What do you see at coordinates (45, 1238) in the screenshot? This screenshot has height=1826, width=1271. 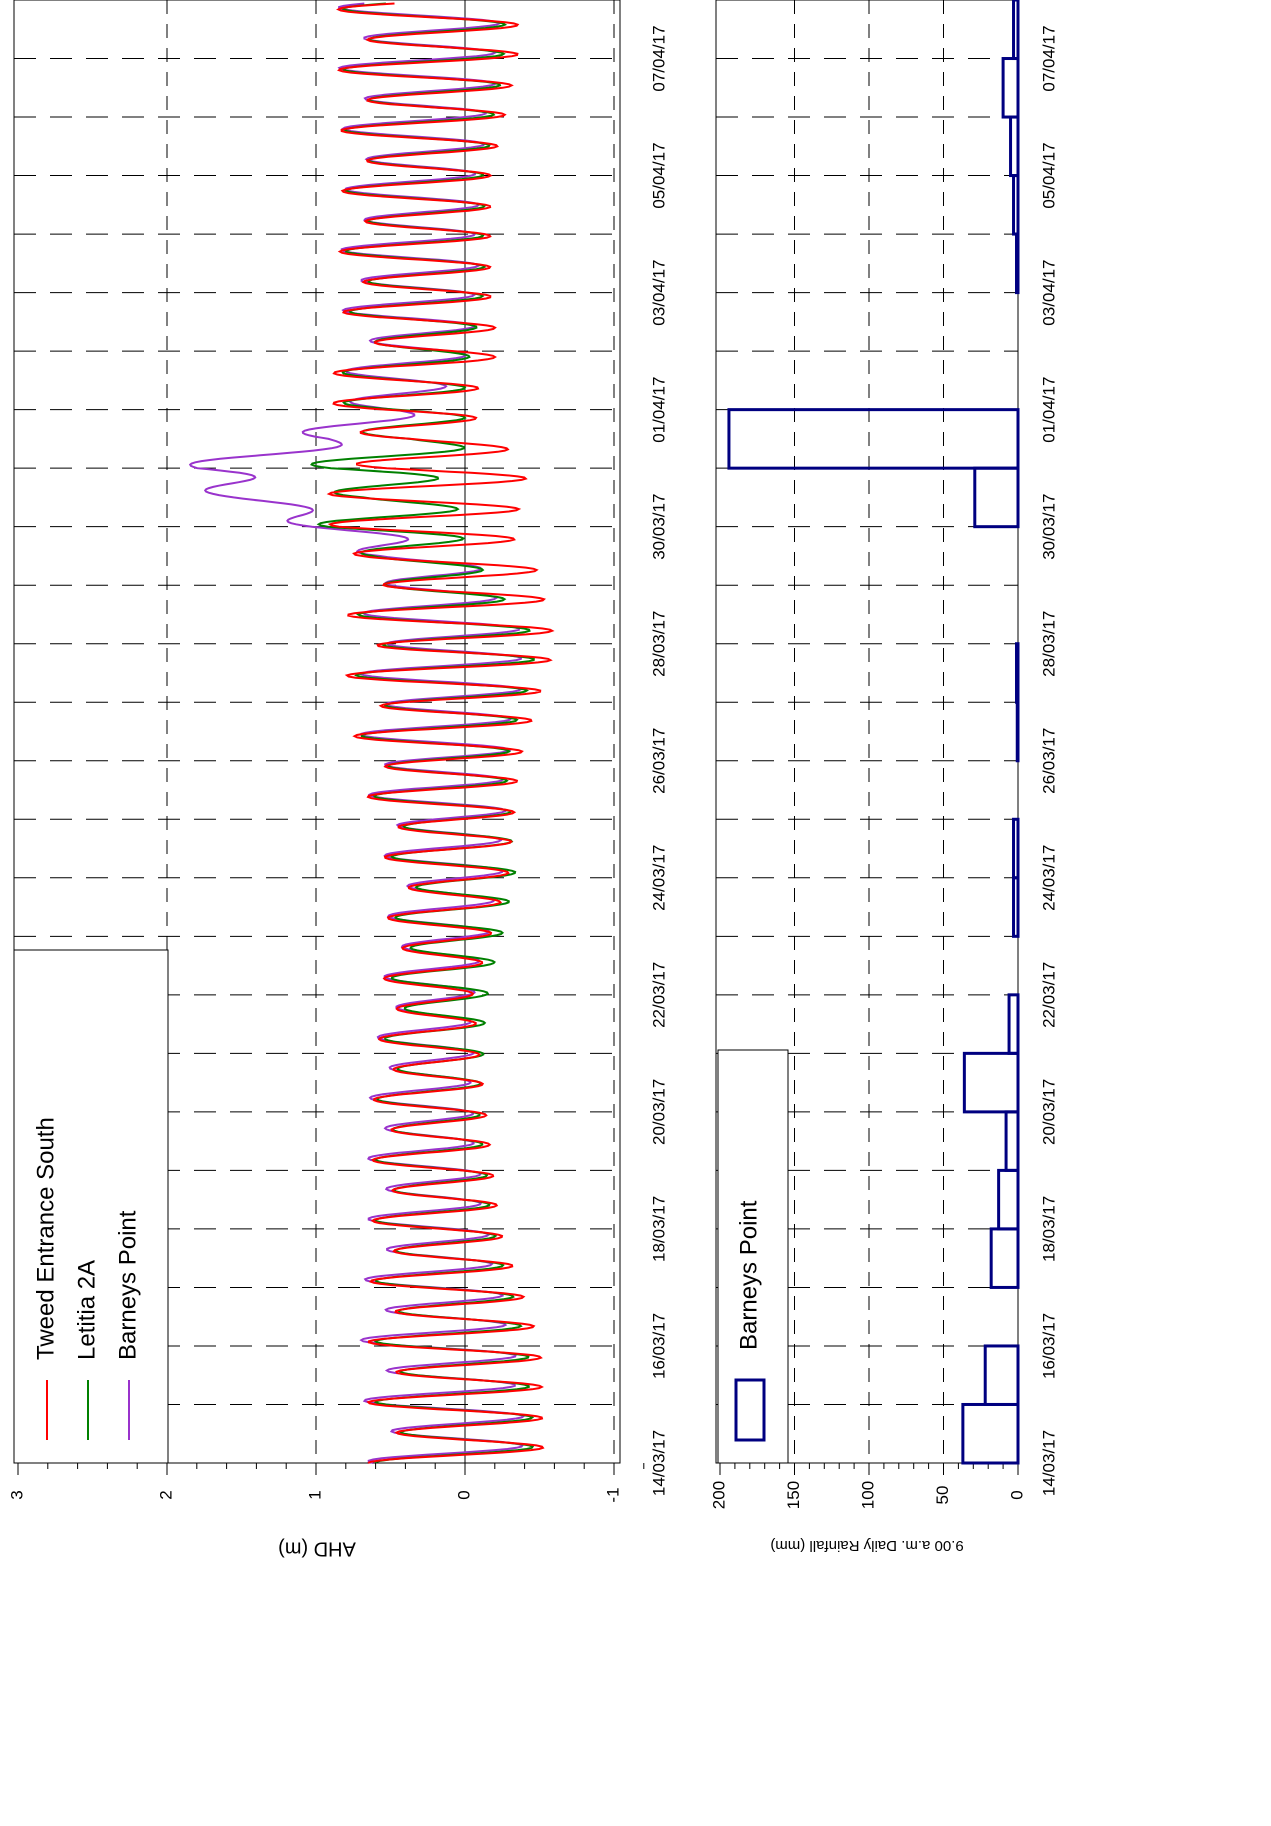 I see `legend-label: Tweed Entrance South` at bounding box center [45, 1238].